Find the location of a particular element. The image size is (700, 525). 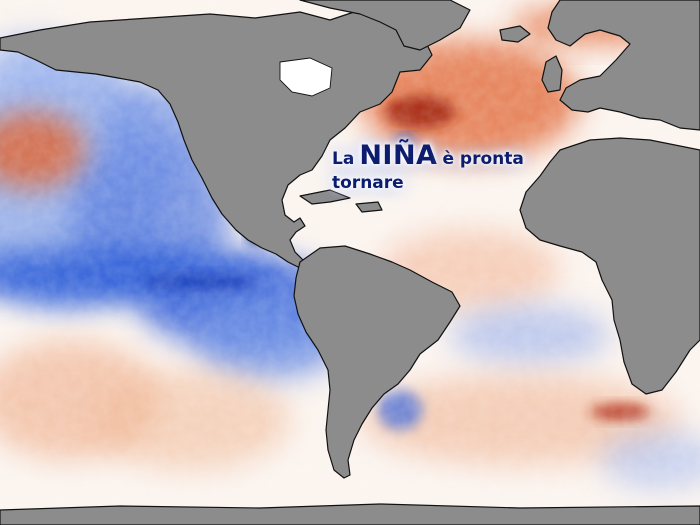

headline-line-2: tornare is located at coordinates (368, 183).